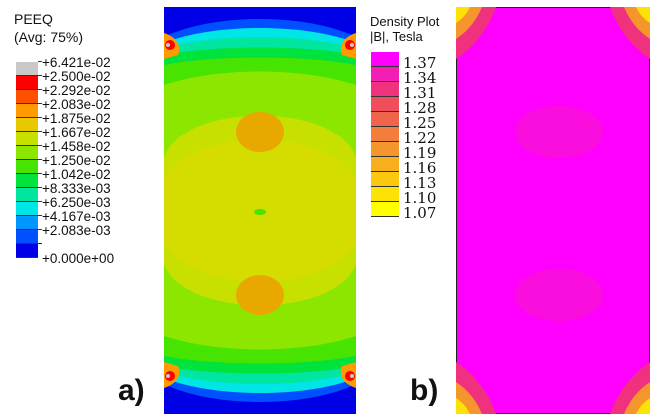 This screenshot has width=657, height=416. I want to click on density-title-line2: |B|, Tesla, so click(396, 36).